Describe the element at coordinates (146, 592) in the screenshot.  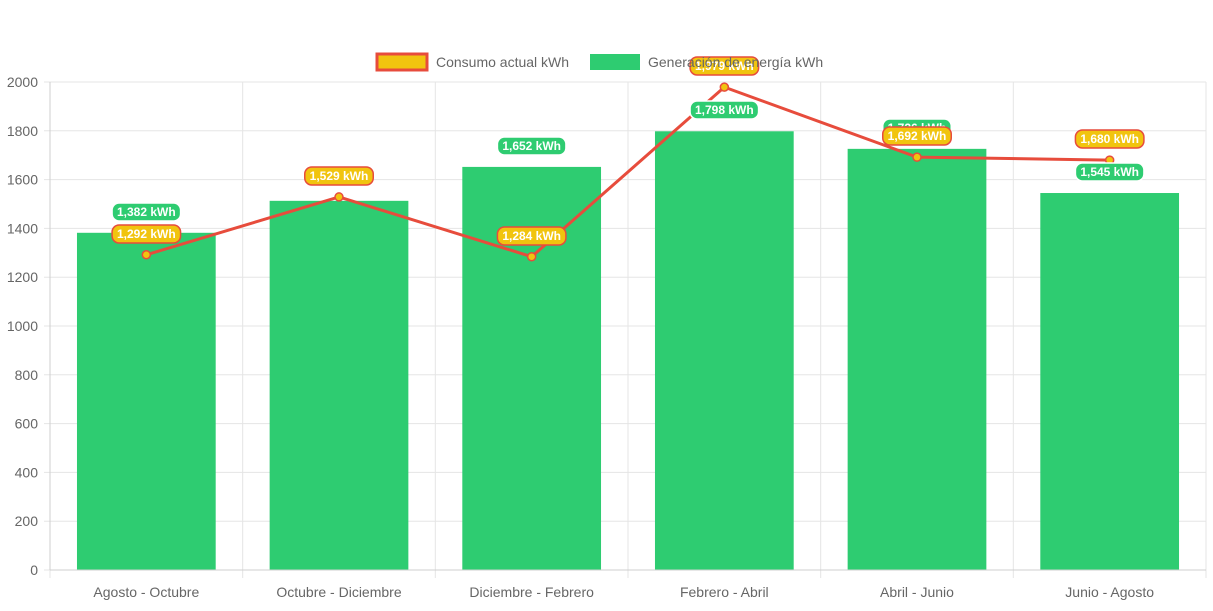
I see `x-tick-label: Agosto - Octubre` at that location.